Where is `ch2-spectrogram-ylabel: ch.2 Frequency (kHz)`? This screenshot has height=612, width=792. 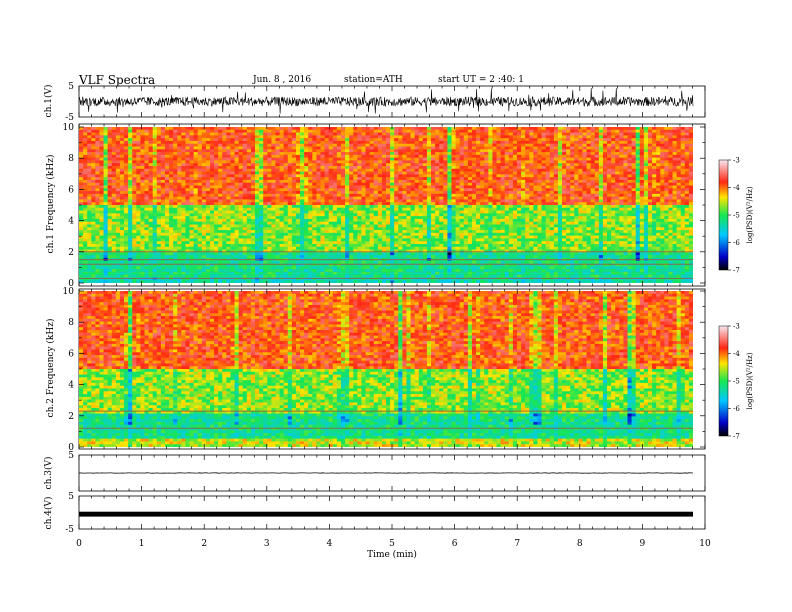 ch2-spectrogram-ylabel: ch.2 Frequency (kHz) is located at coordinates (50, 368).